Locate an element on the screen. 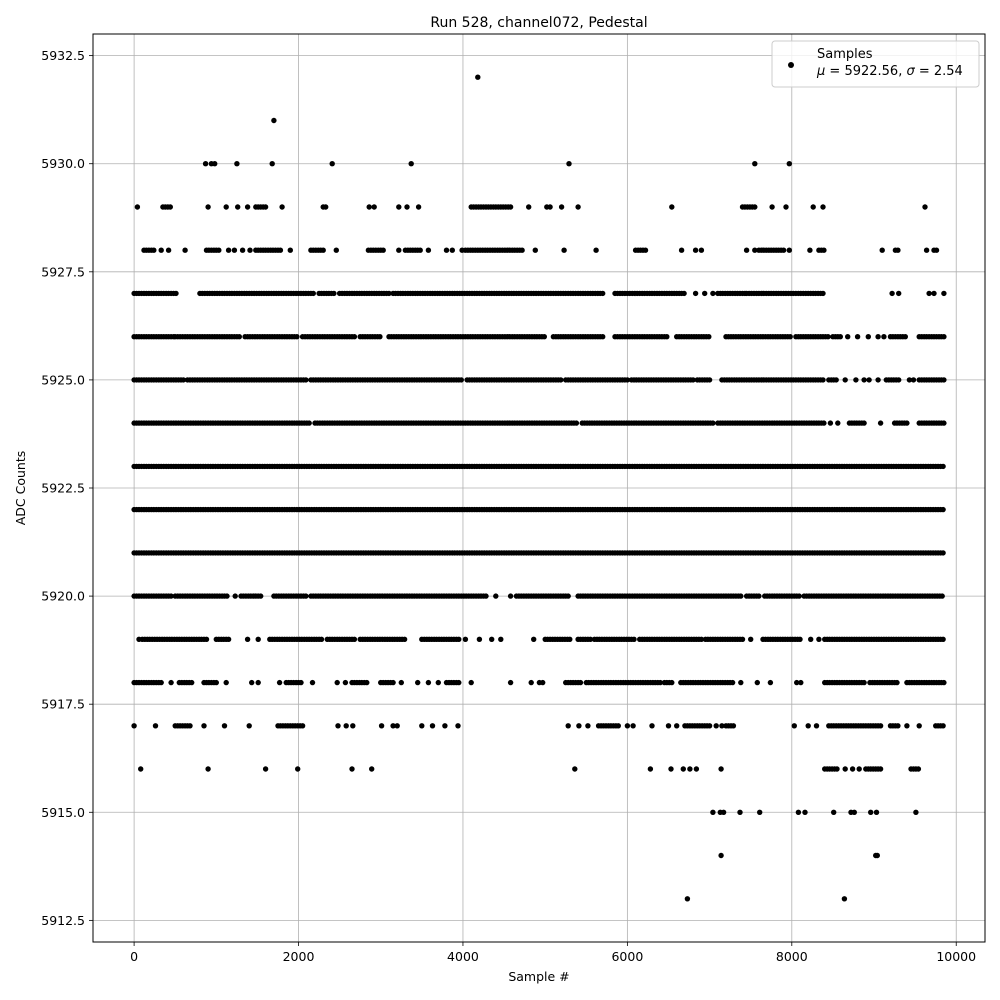 The image size is (1000, 1000). legend-box is located at coordinates (875, 64).